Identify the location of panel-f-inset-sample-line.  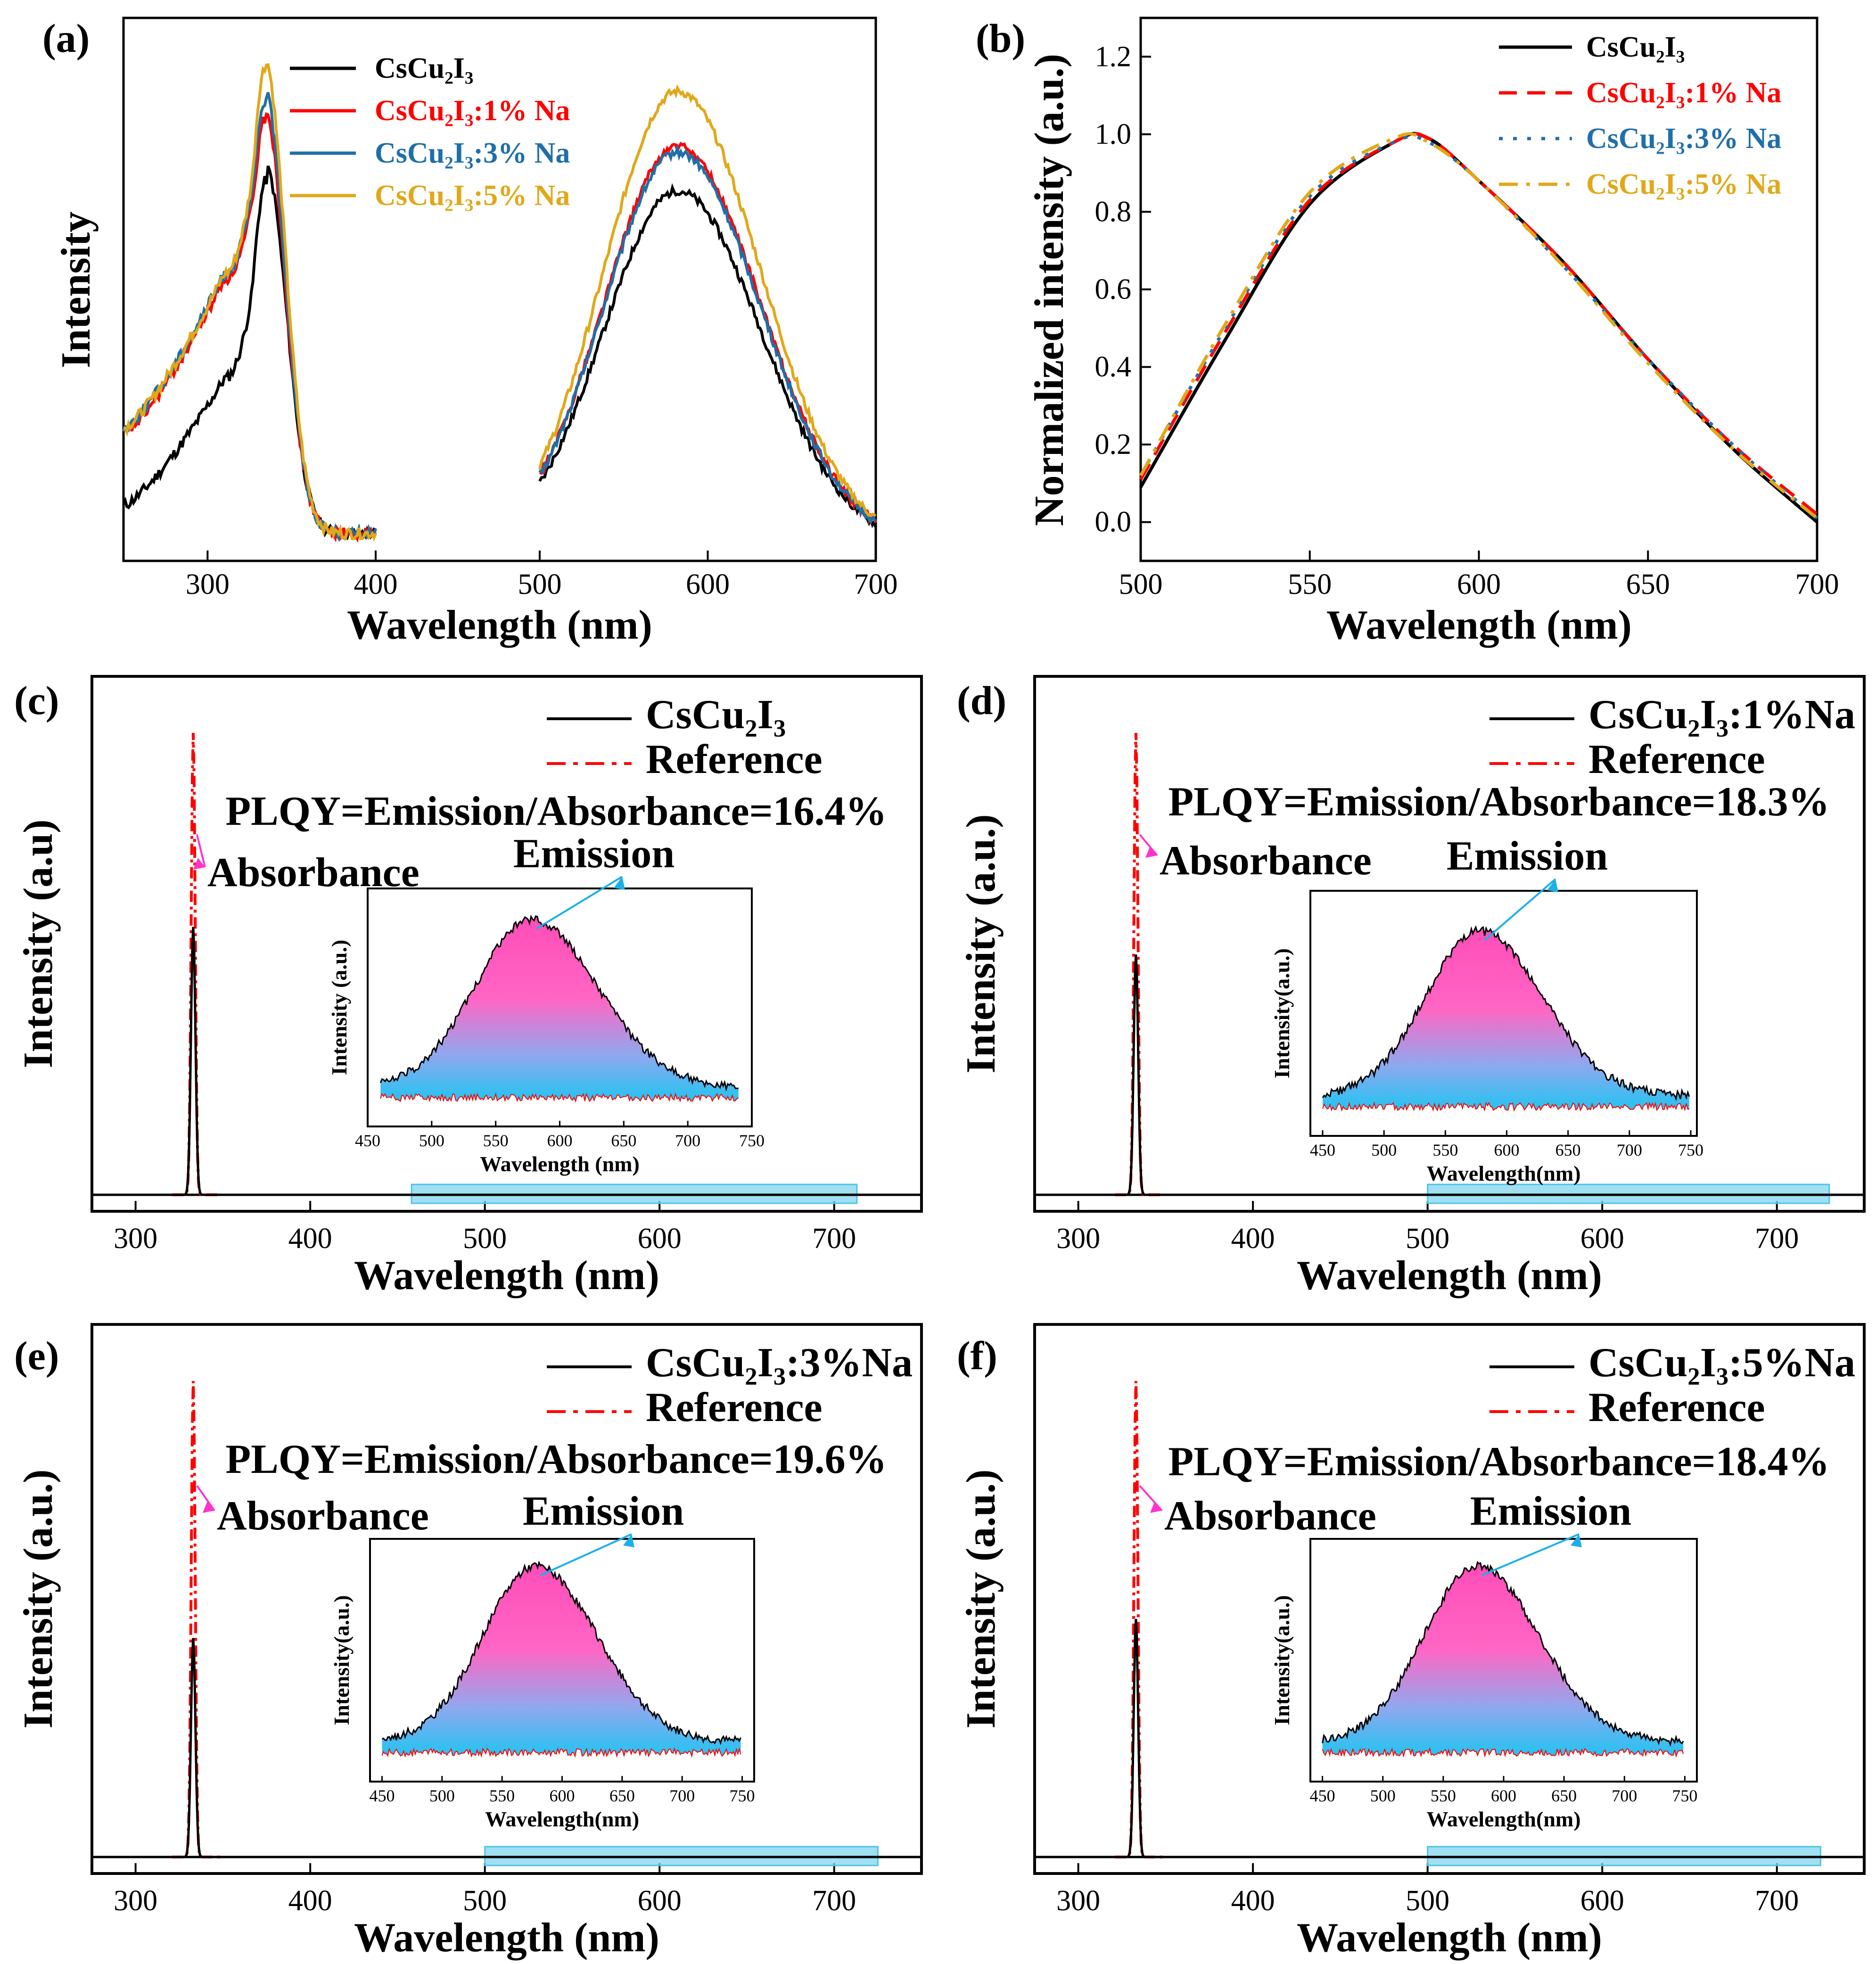
(1503, 1654).